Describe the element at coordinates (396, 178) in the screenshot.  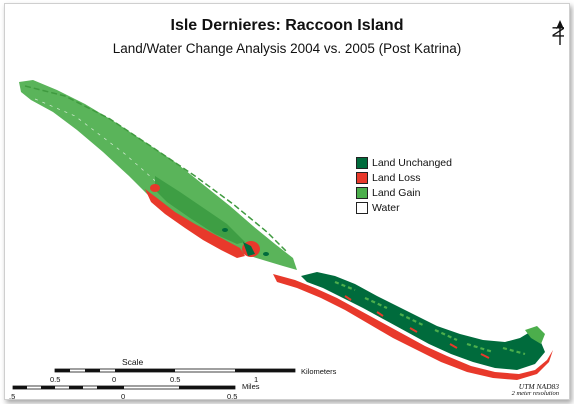
I see `legend-label: Land Loss` at that location.